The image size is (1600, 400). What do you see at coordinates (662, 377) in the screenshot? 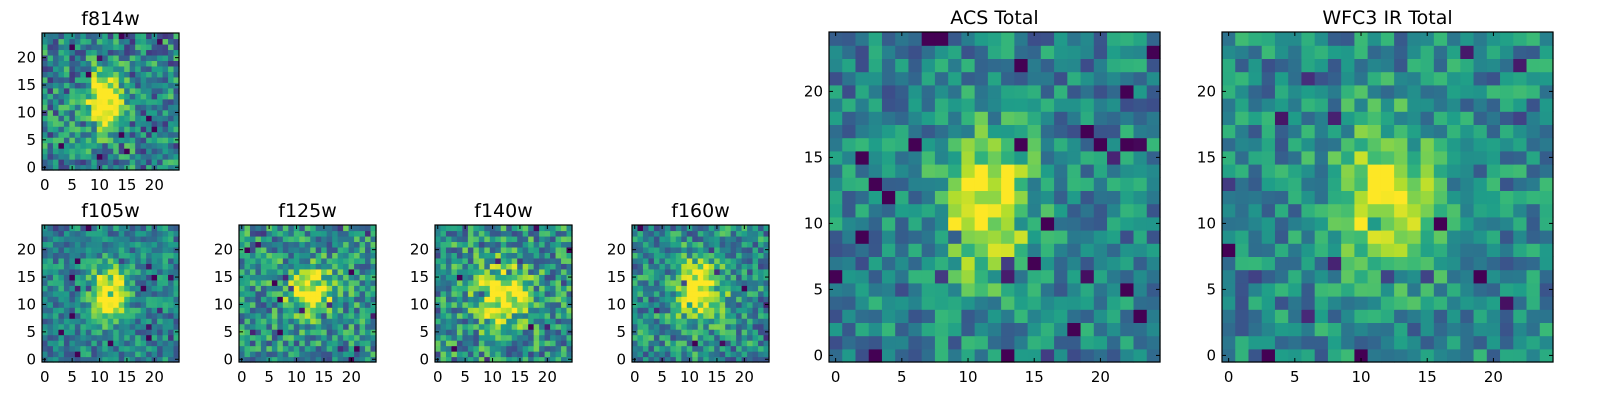
I see `x-tick-label: 5` at bounding box center [662, 377].